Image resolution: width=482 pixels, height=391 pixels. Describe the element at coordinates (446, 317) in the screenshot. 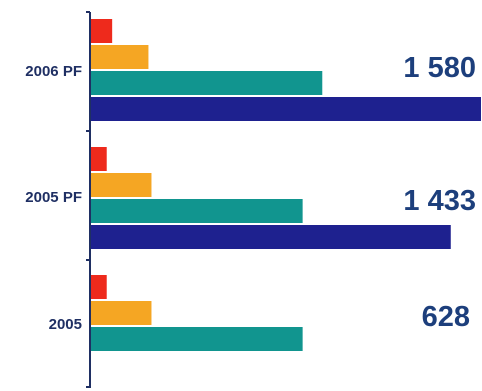

I see `total-label-2005: 628` at that location.